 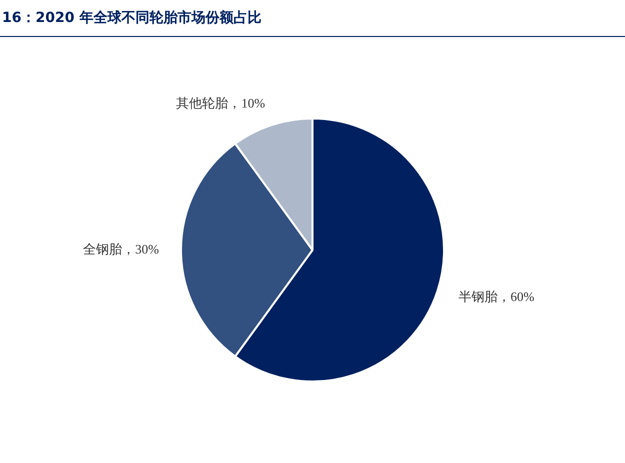 What do you see at coordinates (221, 102) in the screenshot?
I see `slice-label: 其他轮胎，10%` at bounding box center [221, 102].